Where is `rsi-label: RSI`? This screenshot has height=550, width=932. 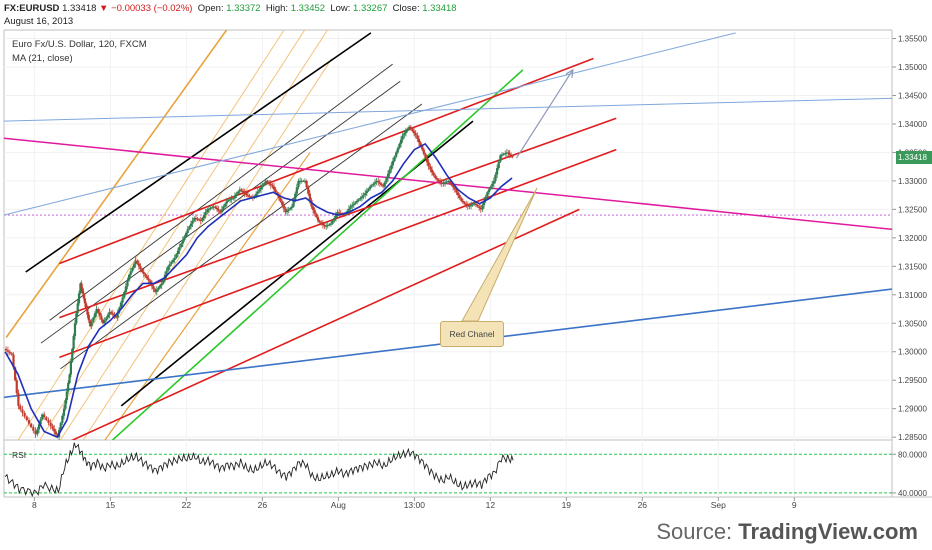 rsi-label: RSI is located at coordinates (19, 455).